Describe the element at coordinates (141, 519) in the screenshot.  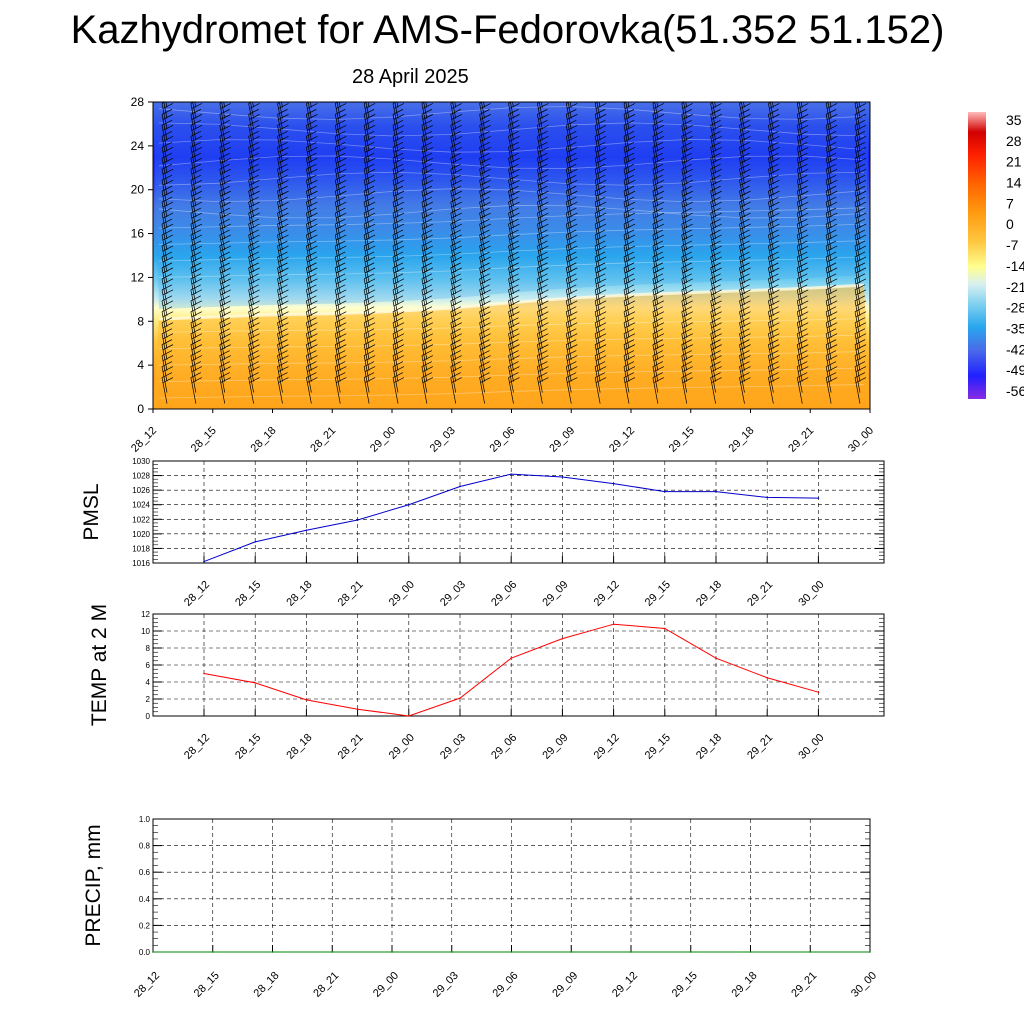
I see `y-tick-label: 1022` at that location.